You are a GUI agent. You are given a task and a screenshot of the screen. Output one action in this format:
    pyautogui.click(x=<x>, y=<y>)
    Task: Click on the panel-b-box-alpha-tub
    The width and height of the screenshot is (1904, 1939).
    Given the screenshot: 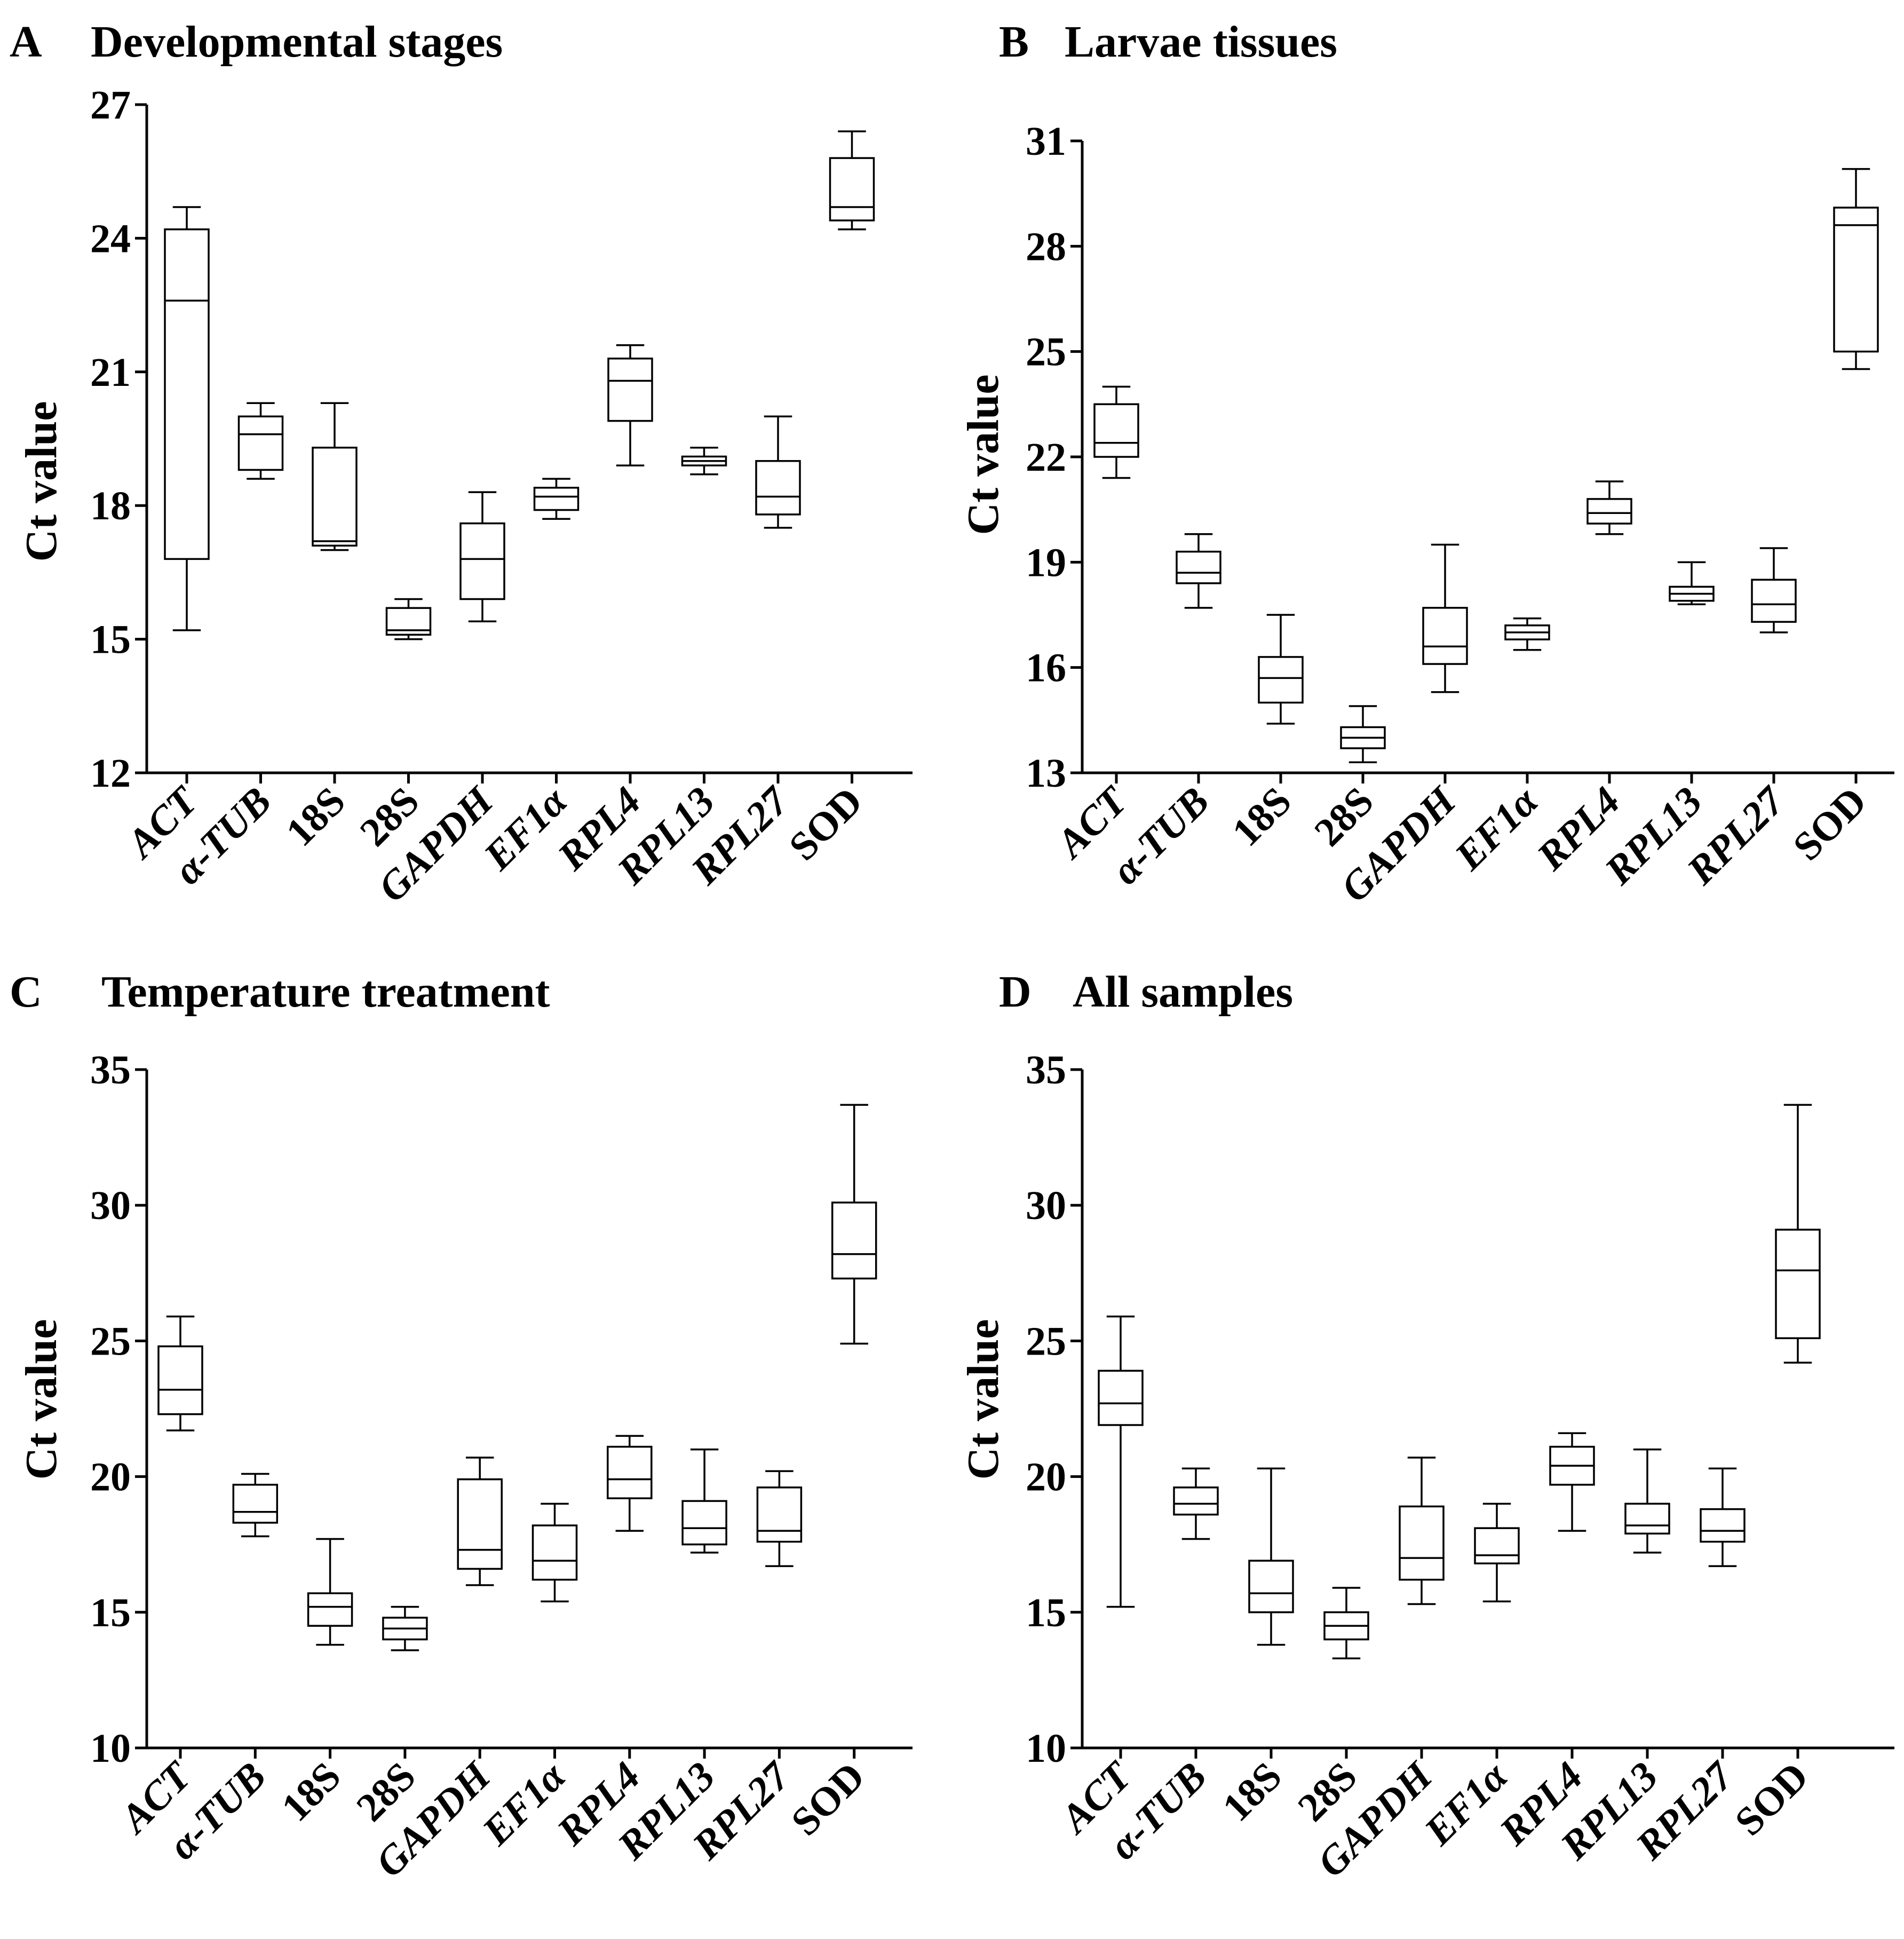 What is the action you would take?
    pyautogui.click(x=1198, y=571)
    